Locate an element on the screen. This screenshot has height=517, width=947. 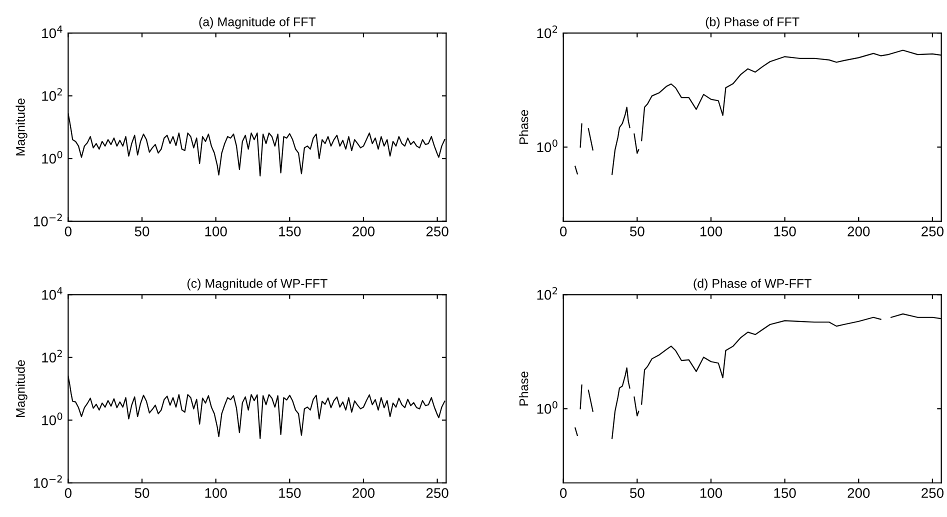
chart-title: (a) Magnitude of FFT is located at coordinates (257, 23).